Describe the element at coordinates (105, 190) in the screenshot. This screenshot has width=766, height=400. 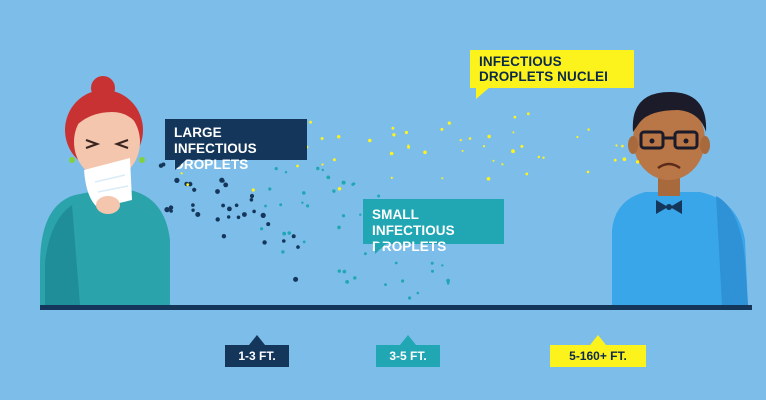
I see `sneezing-woman-icon` at that location.